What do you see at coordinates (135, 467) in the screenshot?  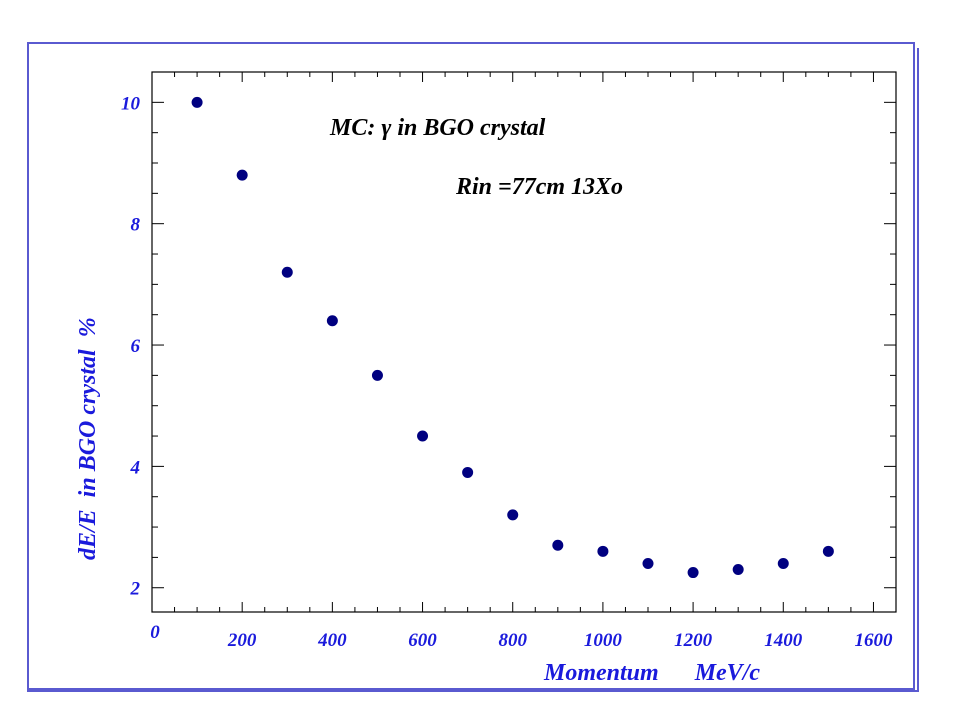 I see `y-tick-label: 4` at bounding box center [135, 467].